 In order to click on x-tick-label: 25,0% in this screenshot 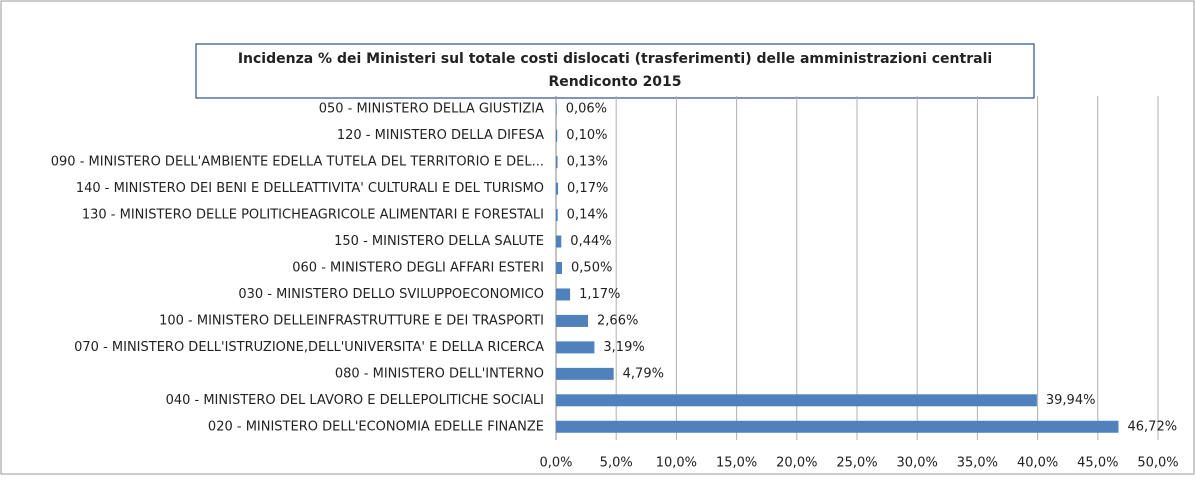, I will do `click(856, 463)`.